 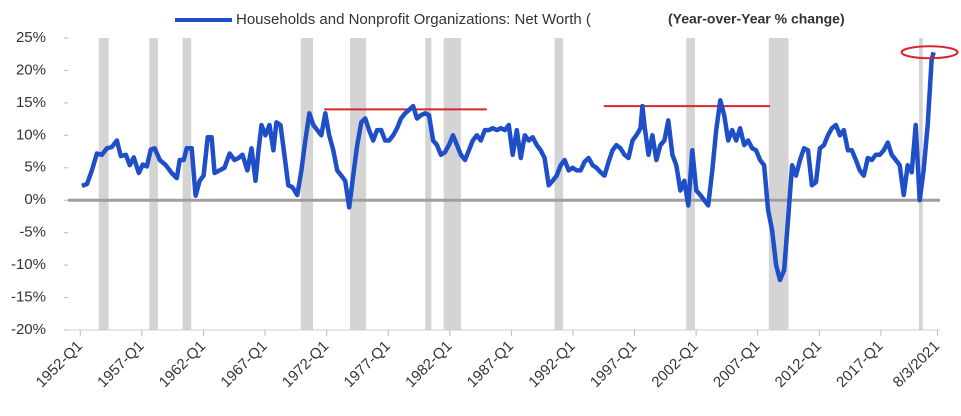 What do you see at coordinates (859, 364) in the screenshot?
I see `x-tick-label: 2017-Q1` at bounding box center [859, 364].